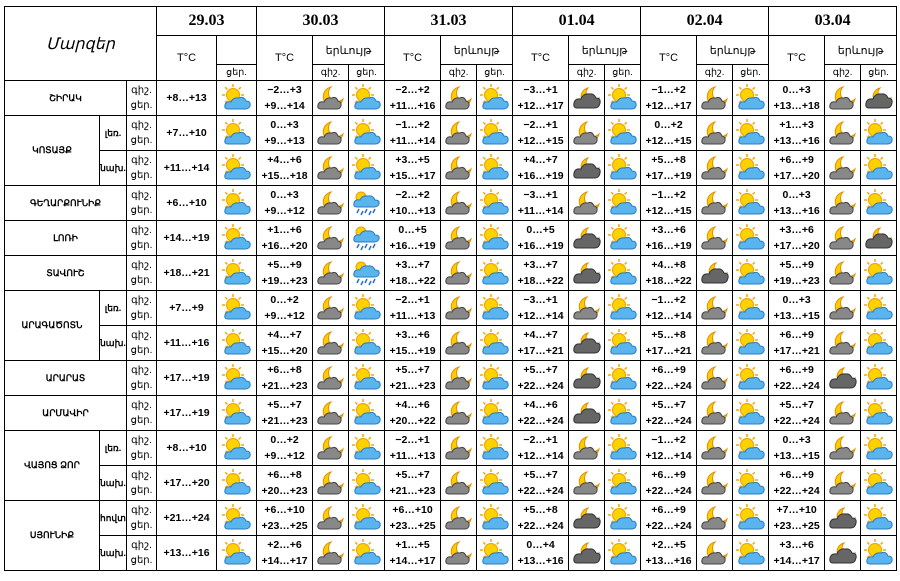 Image resolution: width=900 pixels, height=581 pixels. What do you see at coordinates (412, 141) in the screenshot?
I see `day-temp: +11…+14` at bounding box center [412, 141].